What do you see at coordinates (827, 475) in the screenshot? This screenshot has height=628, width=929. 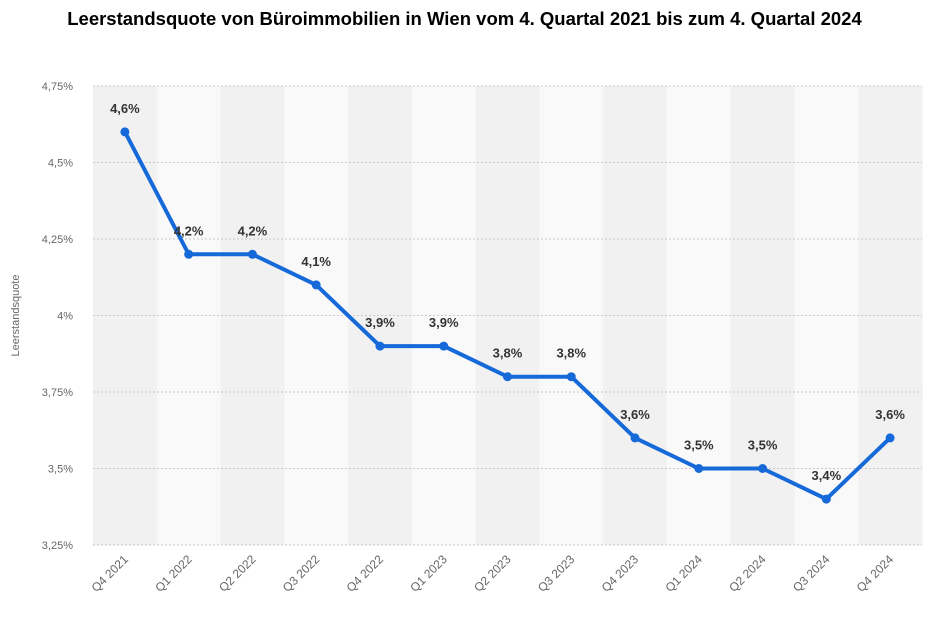 I see `data-label: 3,4%` at bounding box center [827, 475].